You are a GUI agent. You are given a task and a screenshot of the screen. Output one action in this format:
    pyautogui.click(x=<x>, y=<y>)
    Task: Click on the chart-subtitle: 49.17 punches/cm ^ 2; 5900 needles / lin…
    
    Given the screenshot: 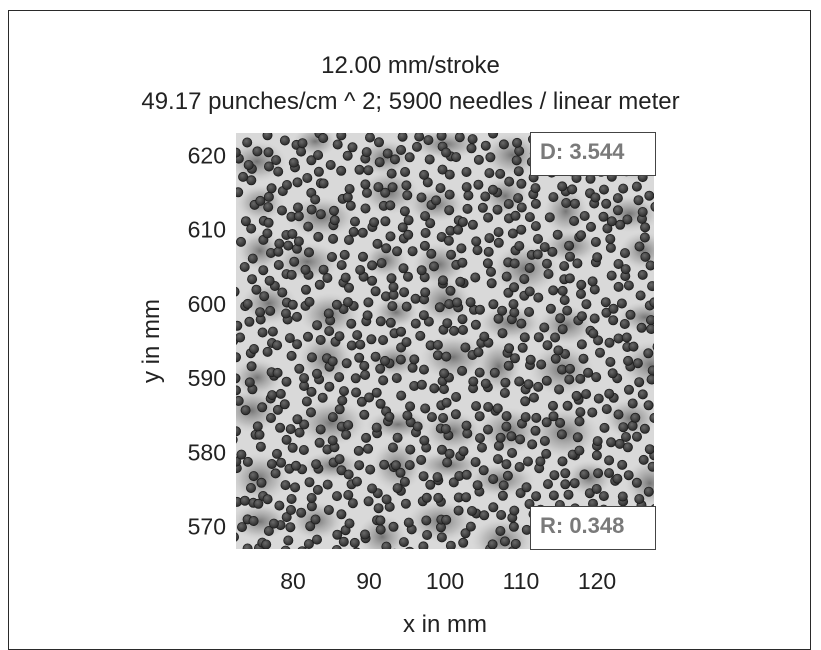 What is the action you would take?
    pyautogui.click(x=410, y=101)
    